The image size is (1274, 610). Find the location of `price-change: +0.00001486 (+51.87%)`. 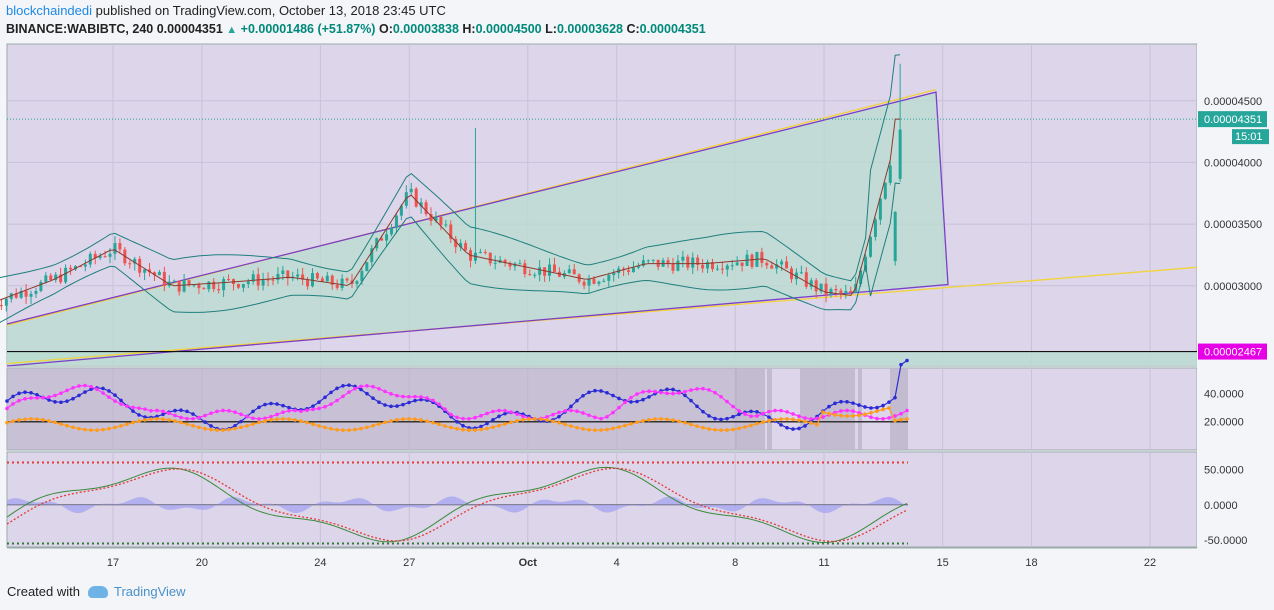

price-change: +0.00001486 (+51.87%) is located at coordinates (308, 29).